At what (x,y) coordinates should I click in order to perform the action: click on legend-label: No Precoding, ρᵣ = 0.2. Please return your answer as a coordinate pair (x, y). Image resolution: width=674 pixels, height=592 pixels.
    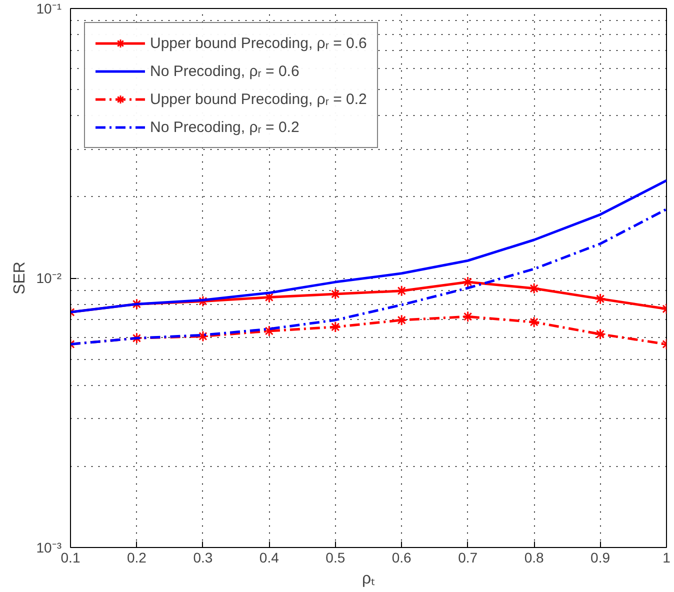
    Looking at the image, I should click on (225, 127).